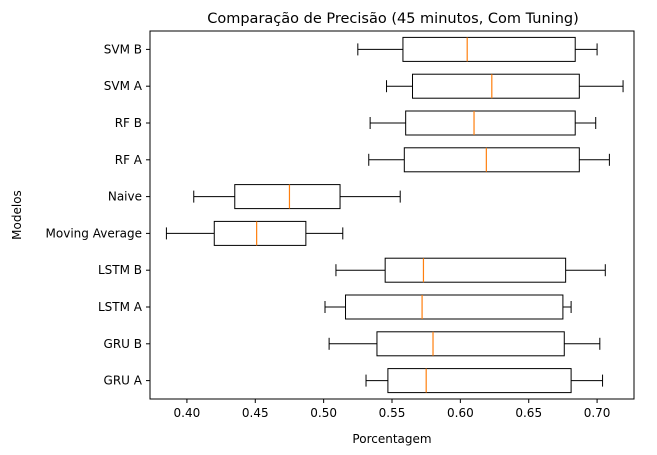 The width and height of the screenshot is (657, 455). What do you see at coordinates (129, 160) in the screenshot?
I see `y-tick-label-rf-a: RF A` at bounding box center [129, 160].